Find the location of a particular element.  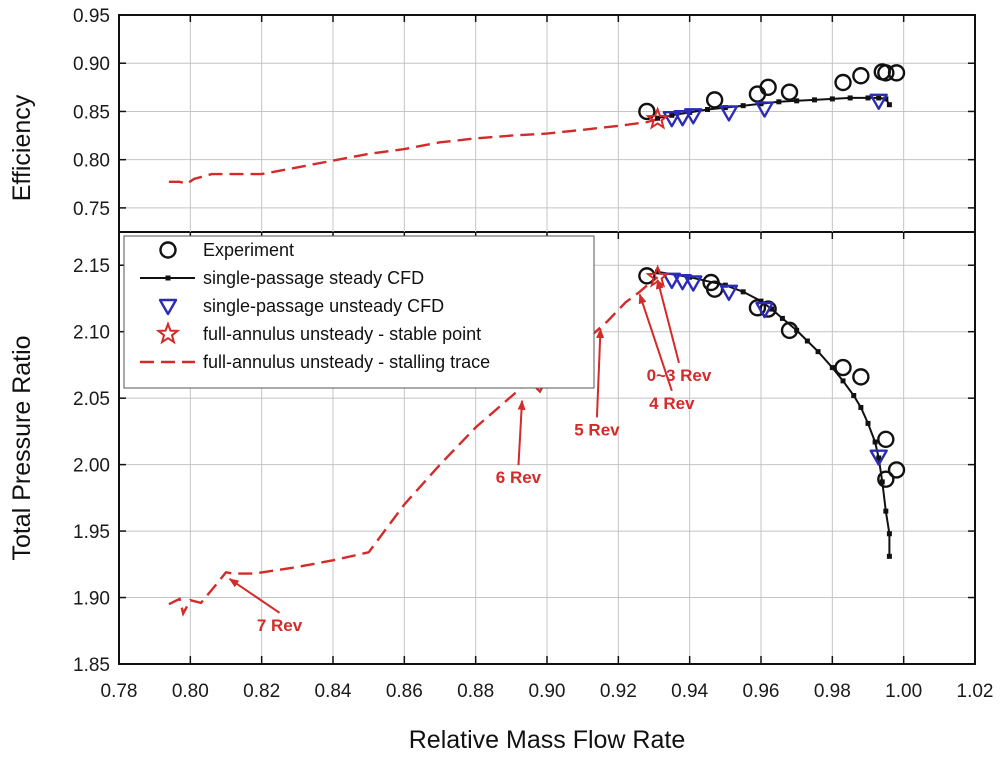

annotation-label: 7 Rev is located at coordinates (280, 625).